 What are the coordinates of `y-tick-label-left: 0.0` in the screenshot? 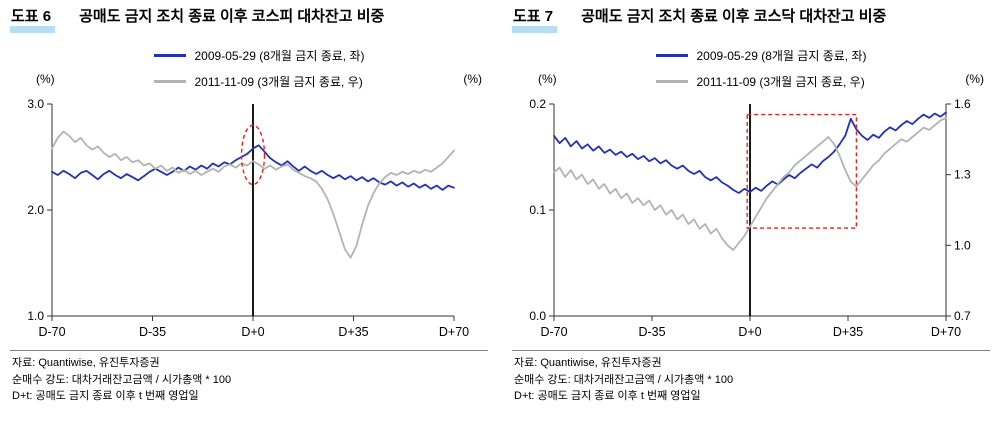 It's located at (537, 316).